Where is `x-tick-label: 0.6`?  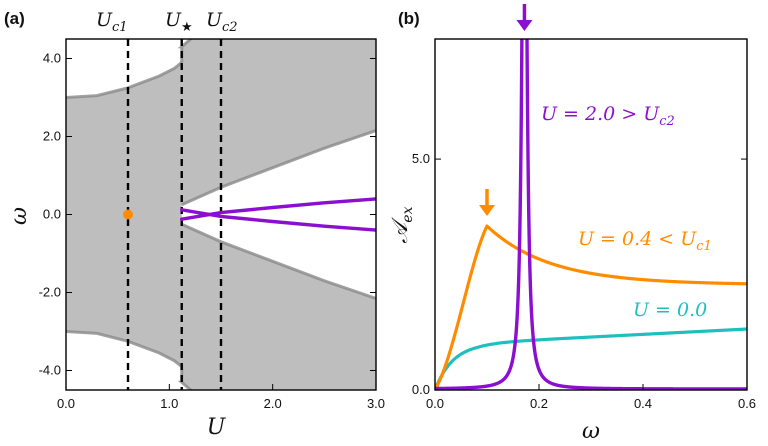
x-tick-label: 0.6 is located at coordinates (747, 403).